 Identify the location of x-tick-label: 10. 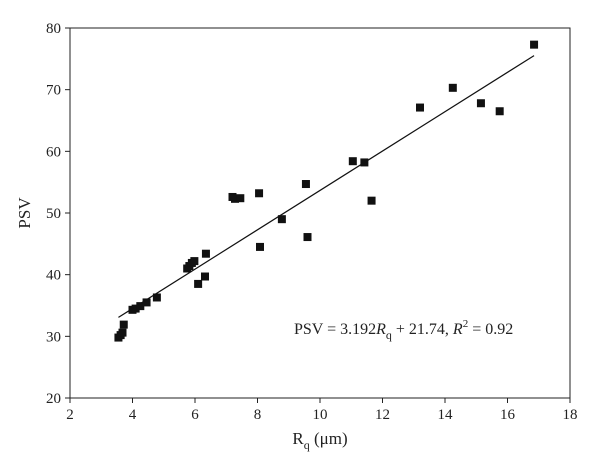
(320, 415).